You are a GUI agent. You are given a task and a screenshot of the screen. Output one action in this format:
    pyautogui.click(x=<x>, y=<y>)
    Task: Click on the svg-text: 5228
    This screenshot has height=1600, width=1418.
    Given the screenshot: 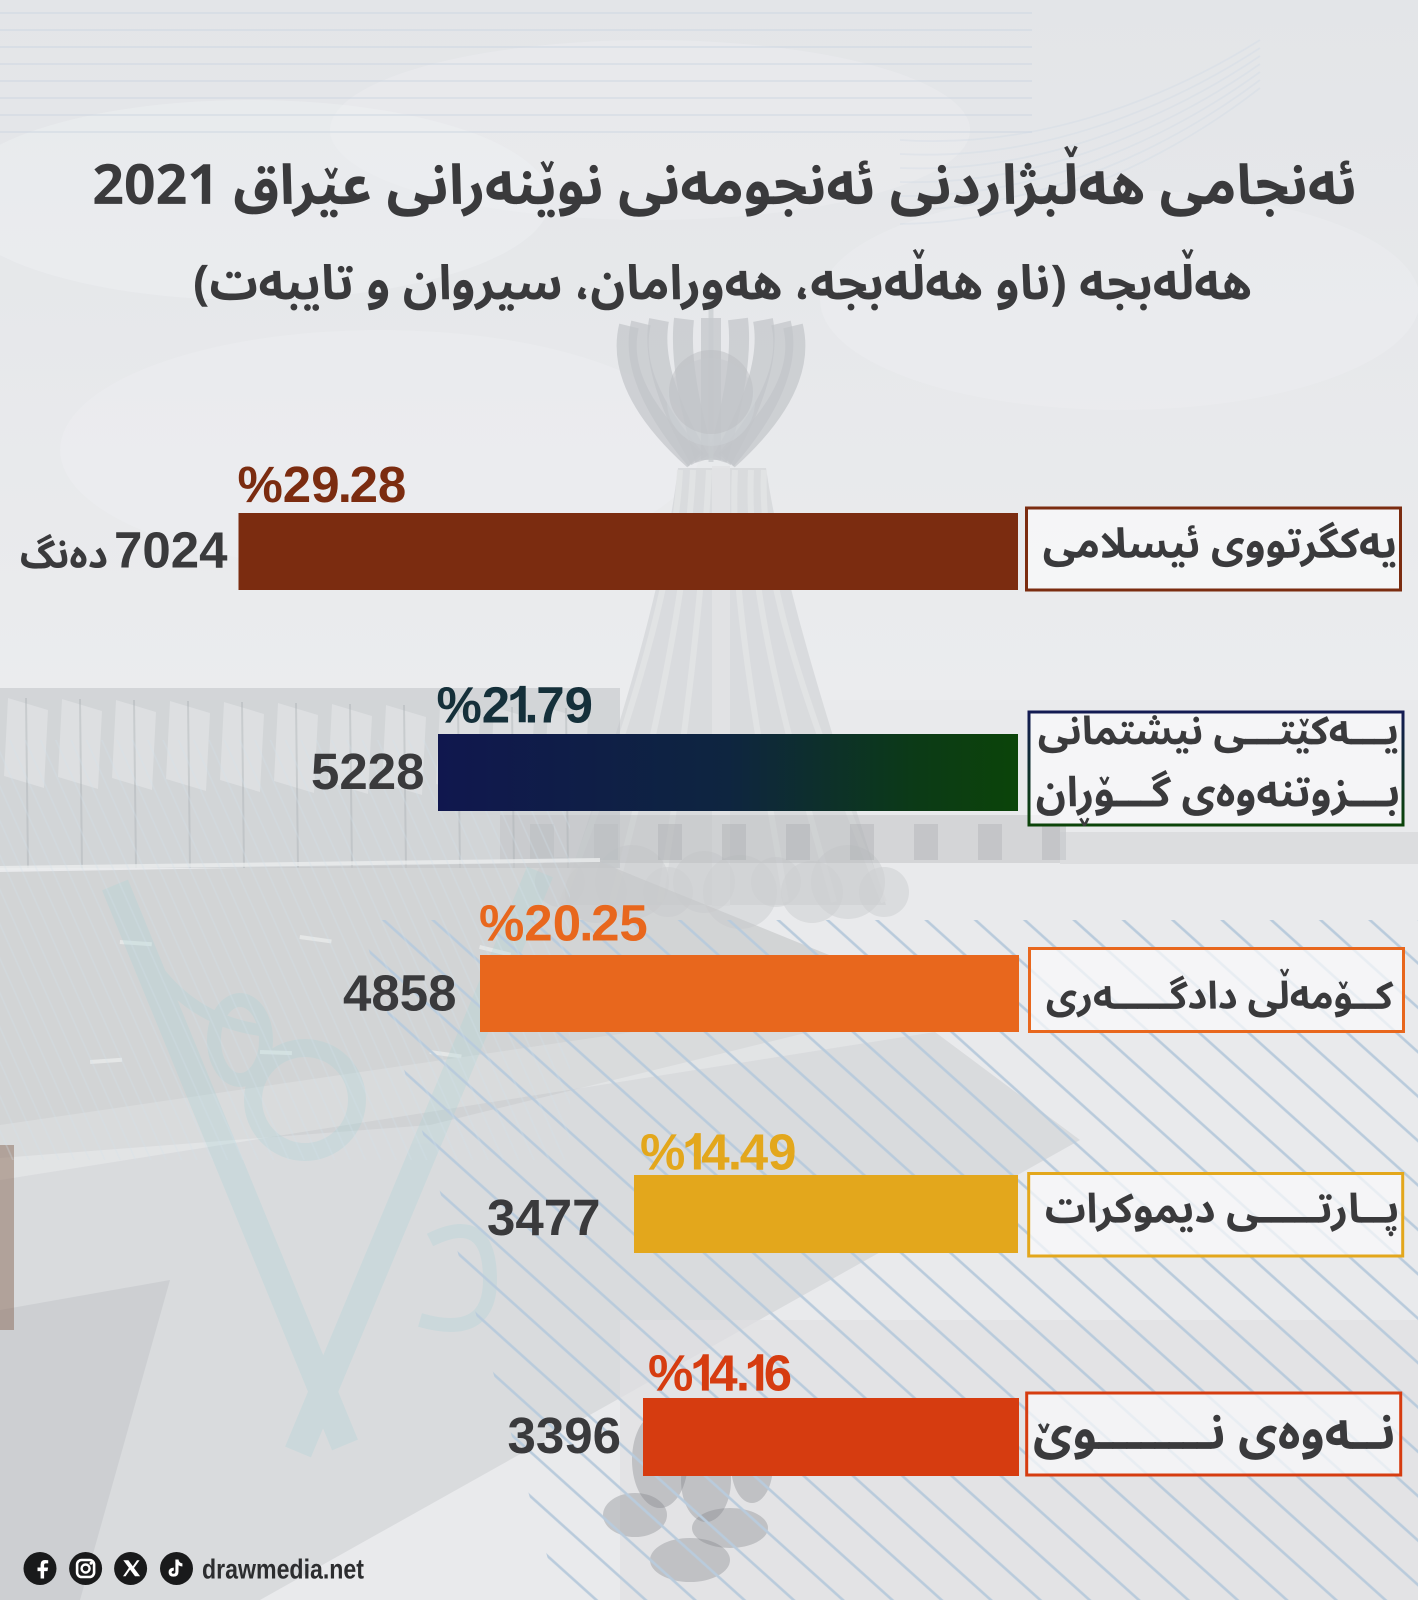 What is the action you would take?
    pyautogui.click(x=367, y=771)
    